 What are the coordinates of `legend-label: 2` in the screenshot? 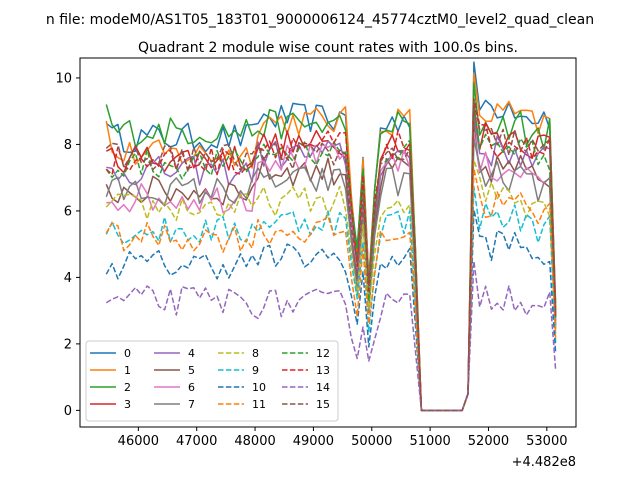 It's located at (127, 387).